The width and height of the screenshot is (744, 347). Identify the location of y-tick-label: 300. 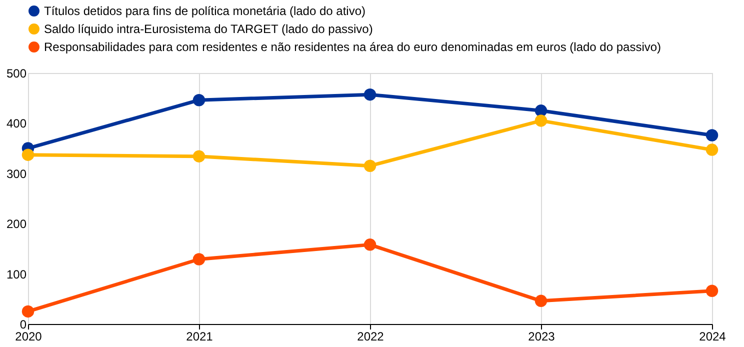
(16, 173).